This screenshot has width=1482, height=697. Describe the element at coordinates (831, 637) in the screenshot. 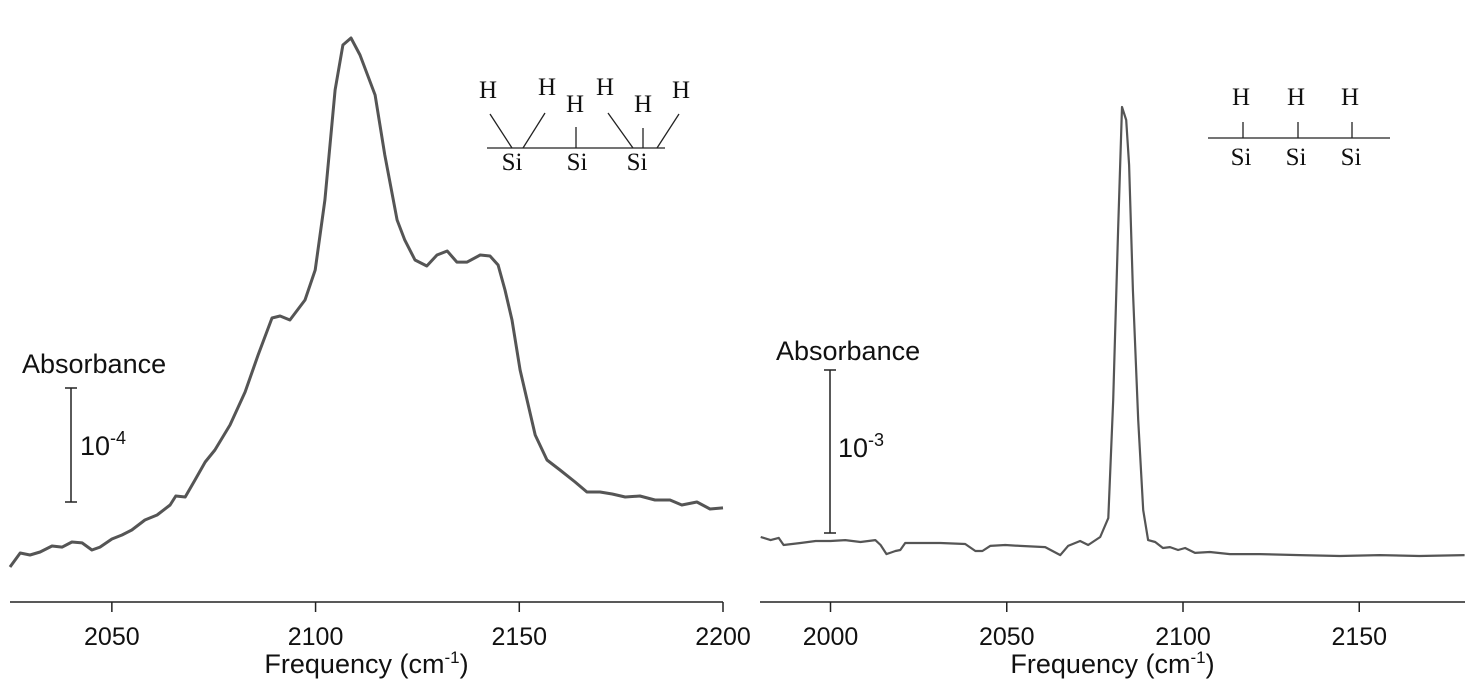

I see `x-tick-label: 2000` at that location.